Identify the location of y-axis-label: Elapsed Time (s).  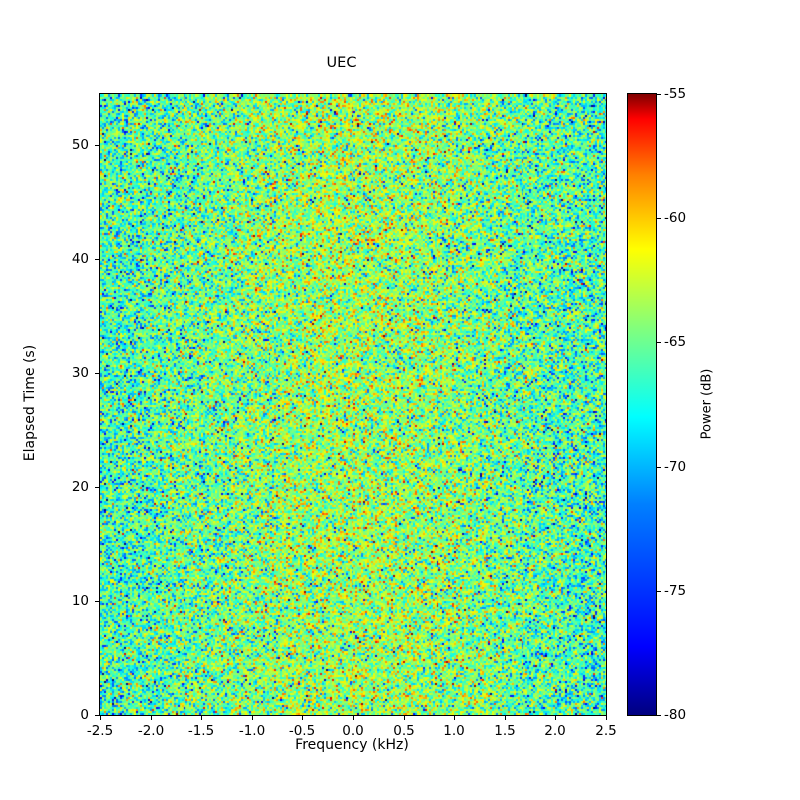
(30, 403).